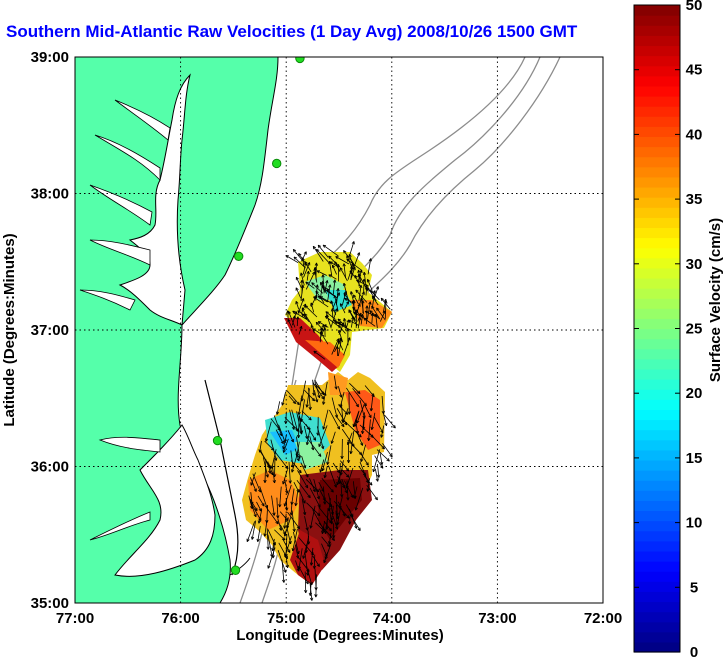  I want to click on colorbar-tick-labels: 0 5 10 15 20 25 30 35 40 45 50, so click(668, 329).